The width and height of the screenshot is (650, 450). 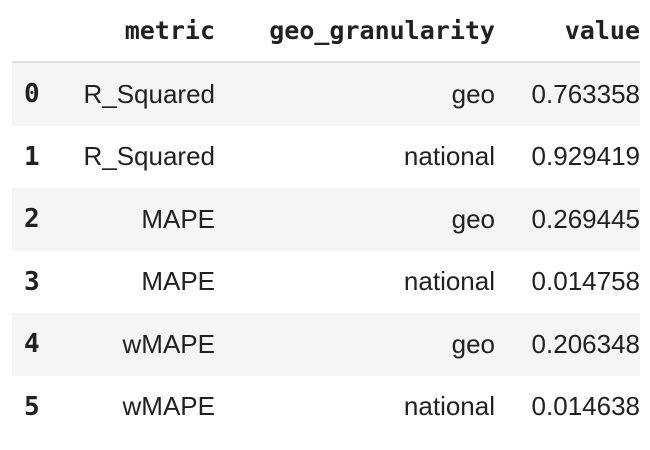 I want to click on cell-value: 0.014758, so click(x=585, y=281).